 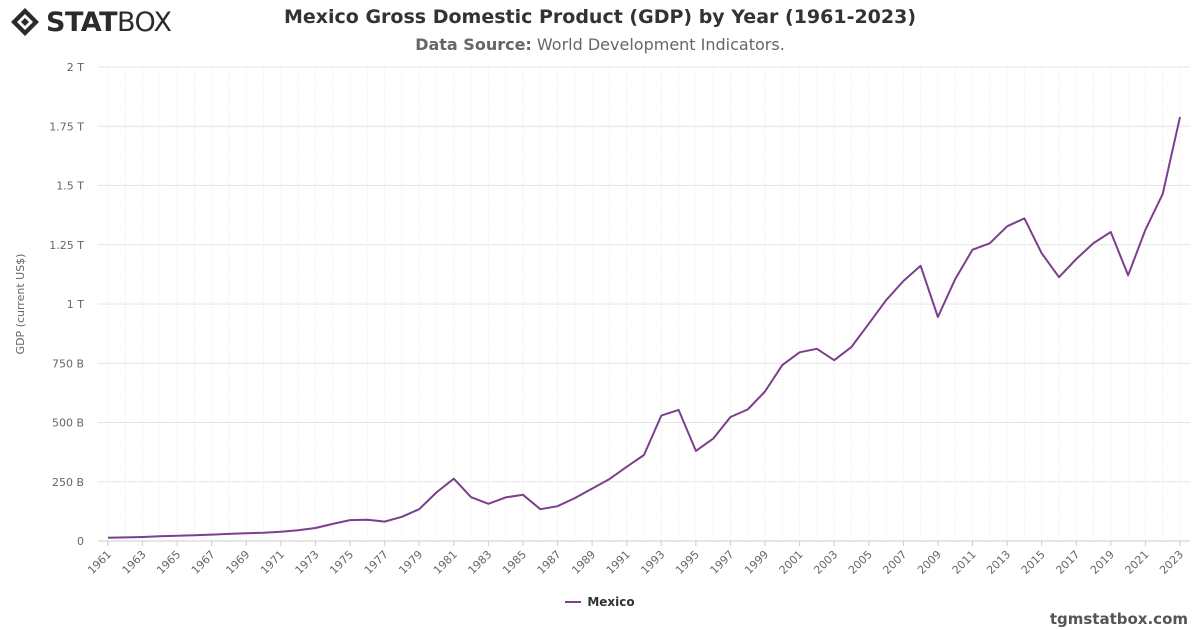 What do you see at coordinates (68, 482) in the screenshot?
I see `y-tick-label: 250 B` at bounding box center [68, 482].